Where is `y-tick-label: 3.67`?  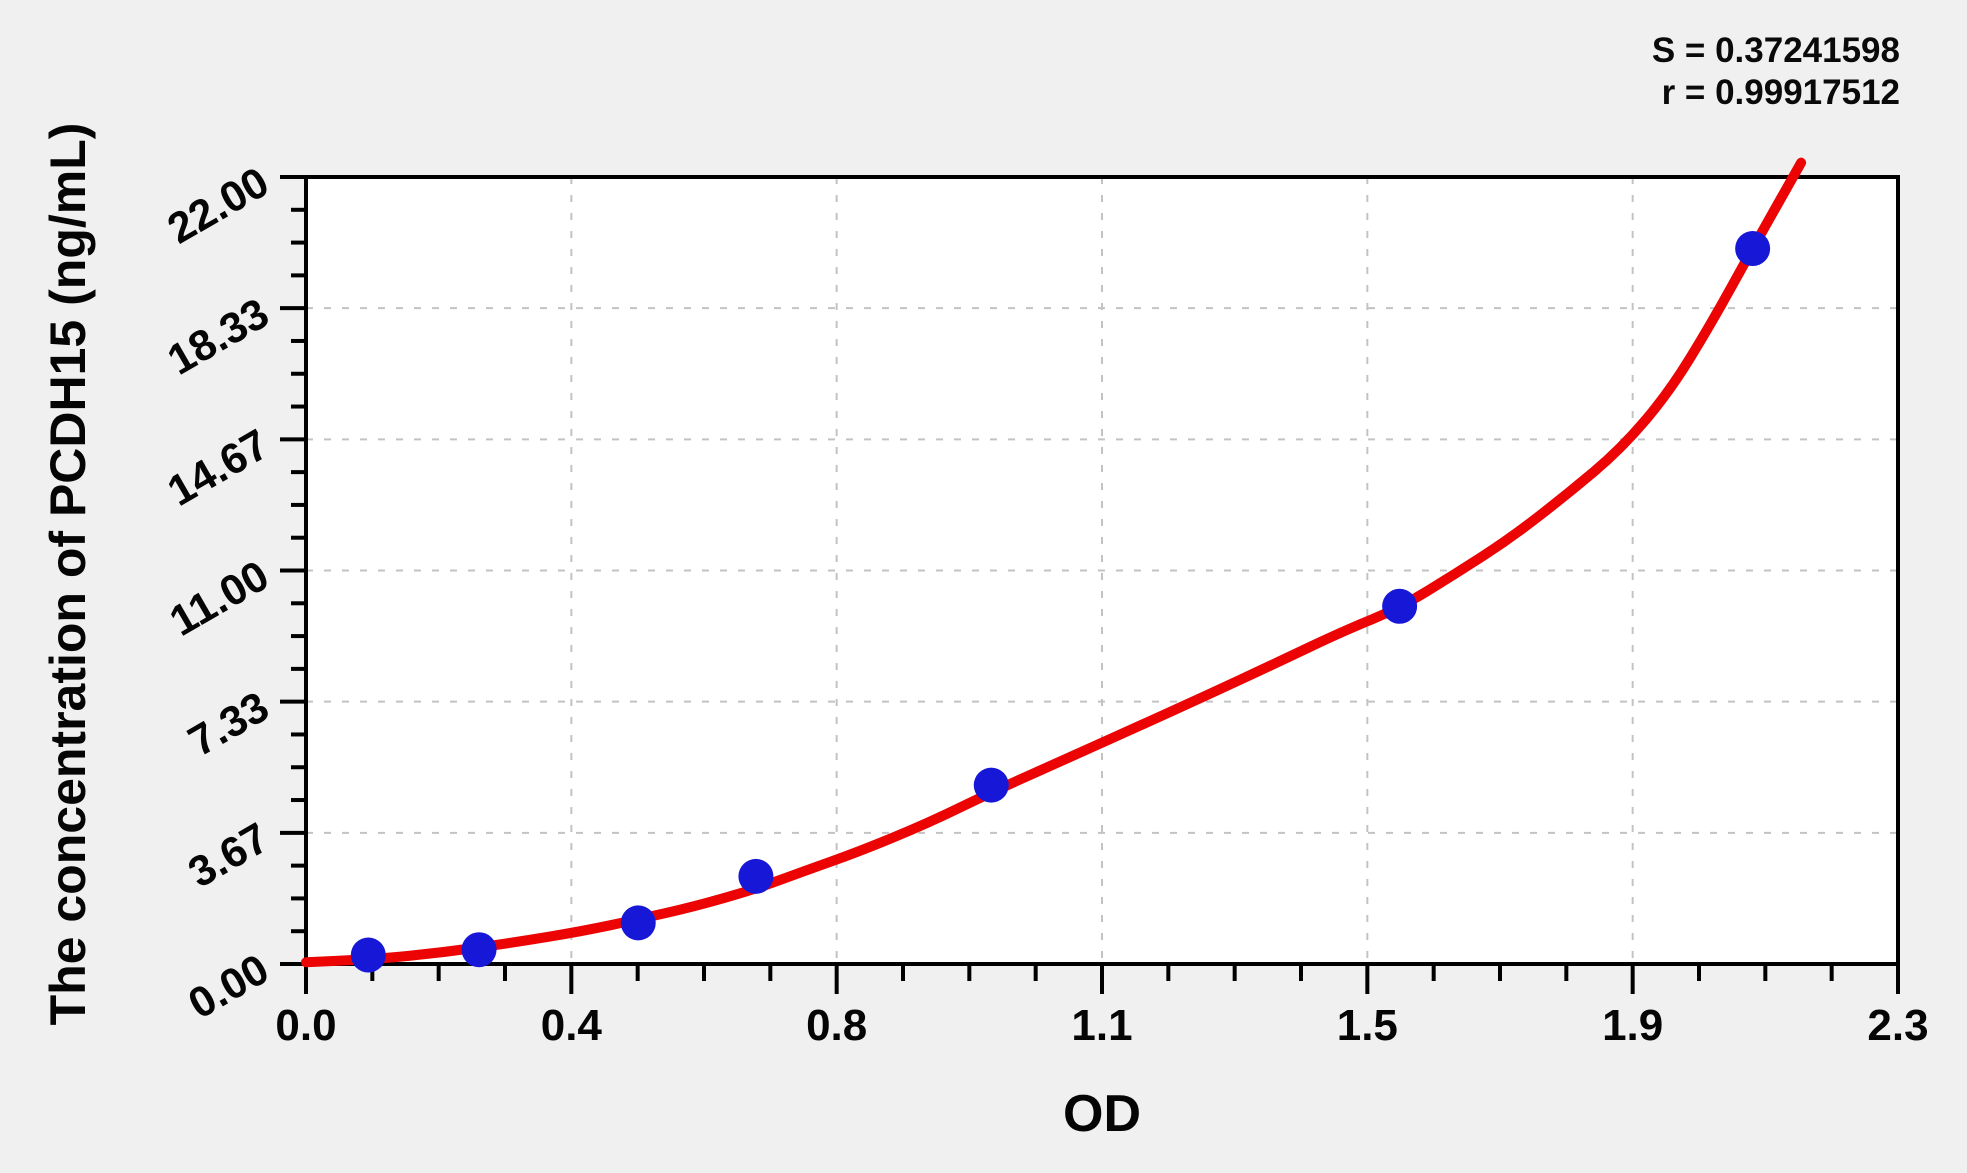
y-tick-label: 3.67 is located at coordinates (229, 855).